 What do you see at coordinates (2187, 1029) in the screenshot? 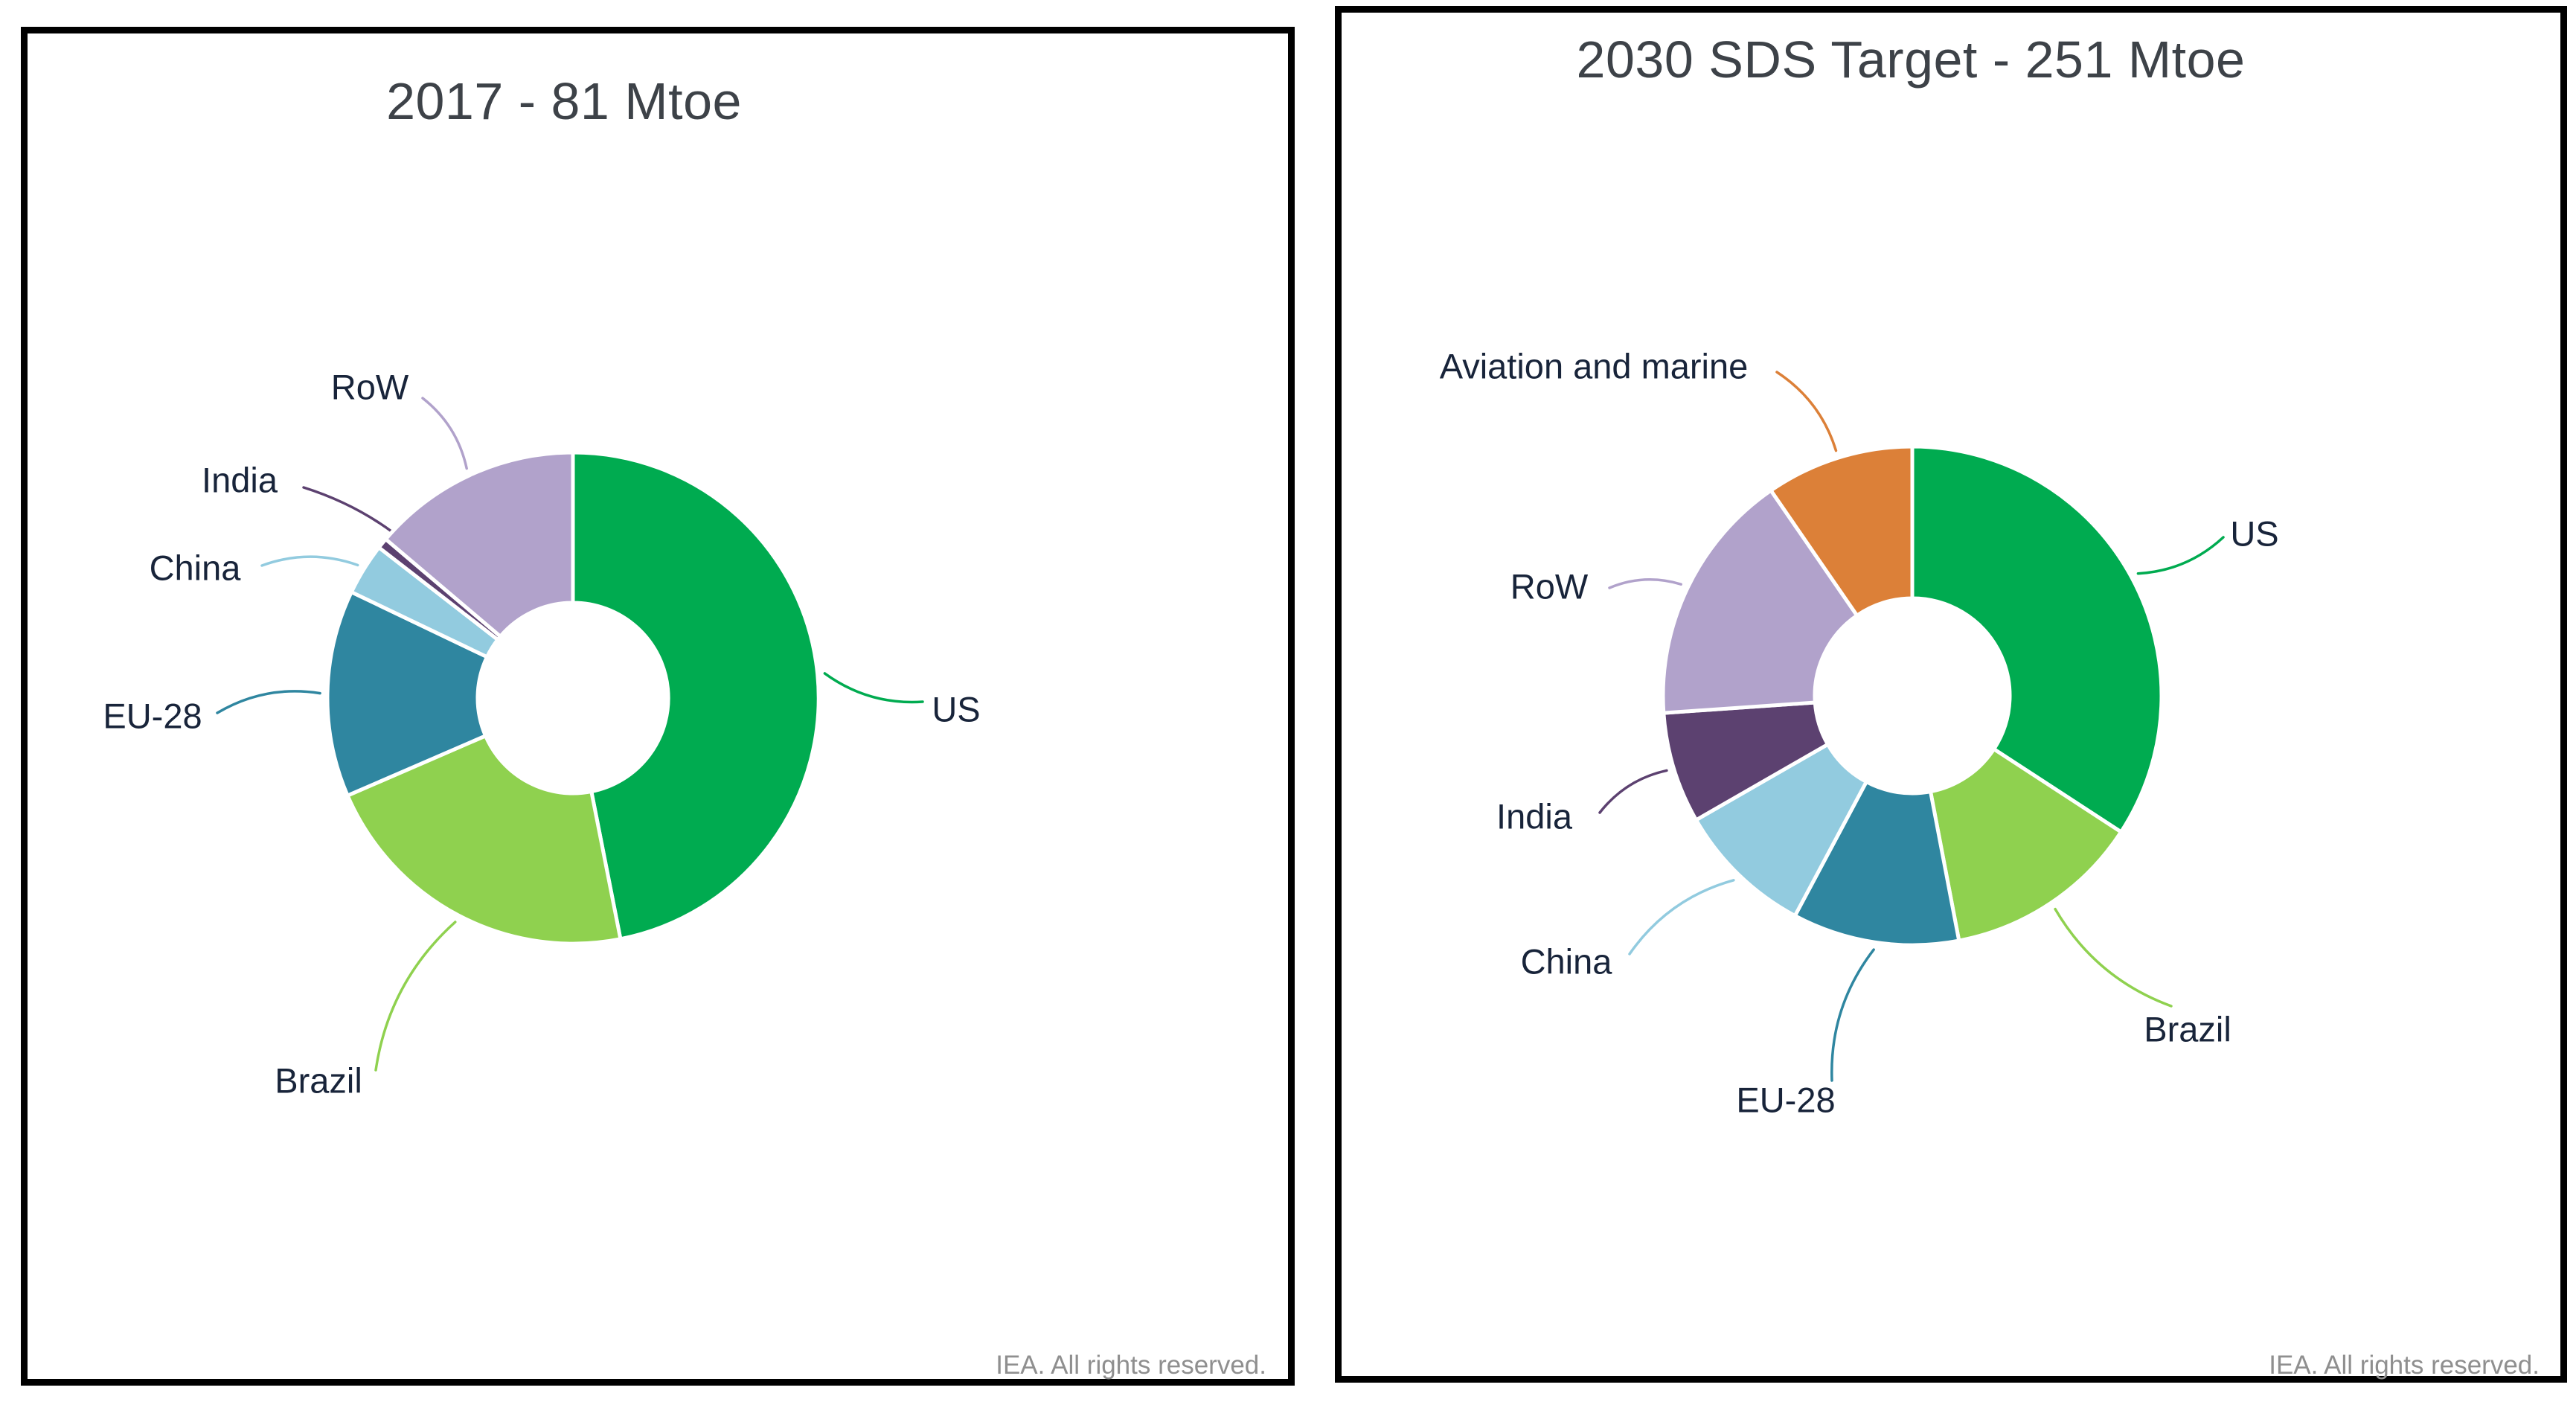
I see `label-2030-brazil: Brazil` at bounding box center [2187, 1029].